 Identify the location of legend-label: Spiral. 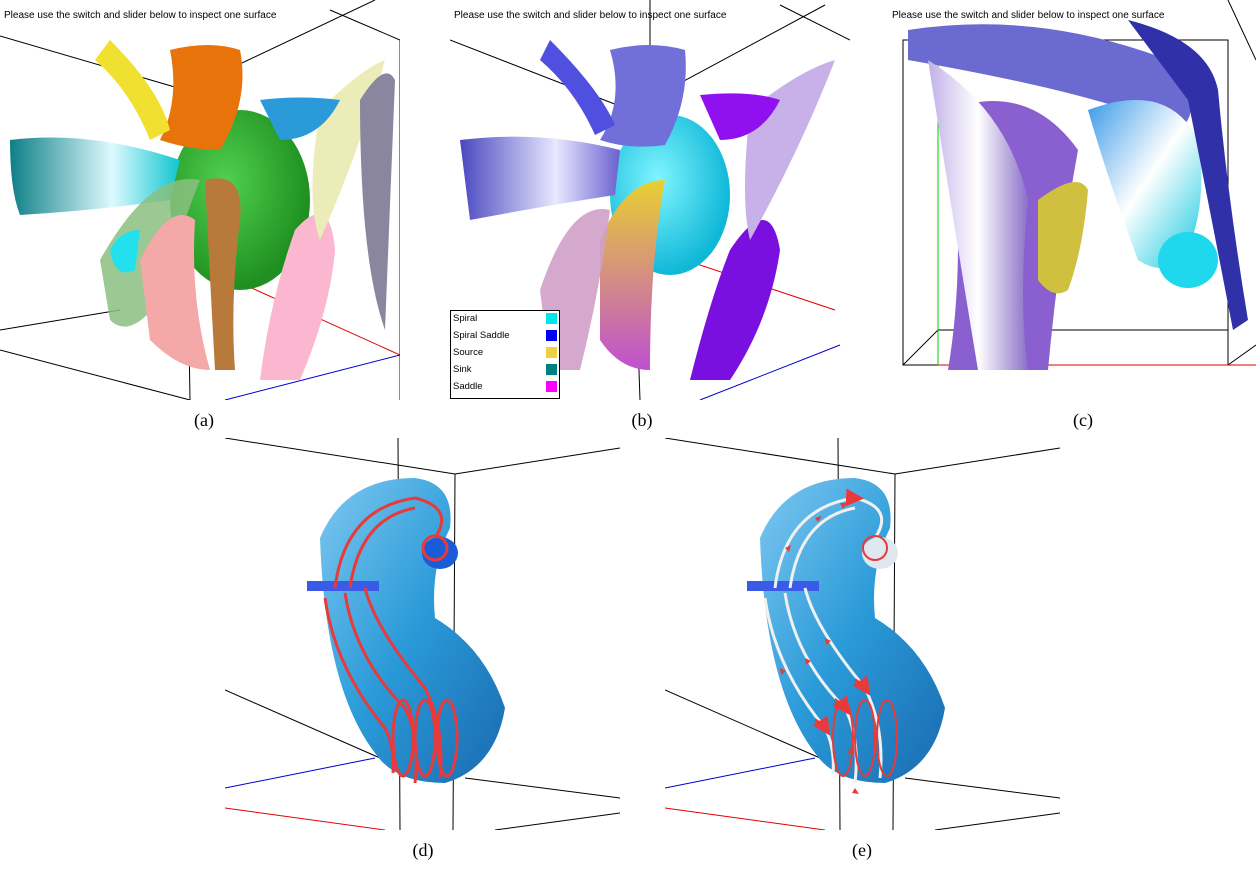
(465, 318).